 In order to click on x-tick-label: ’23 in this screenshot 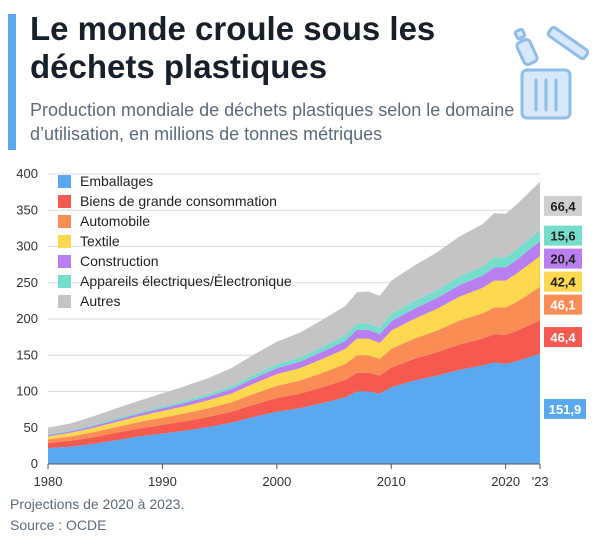, I will do `click(539, 481)`.